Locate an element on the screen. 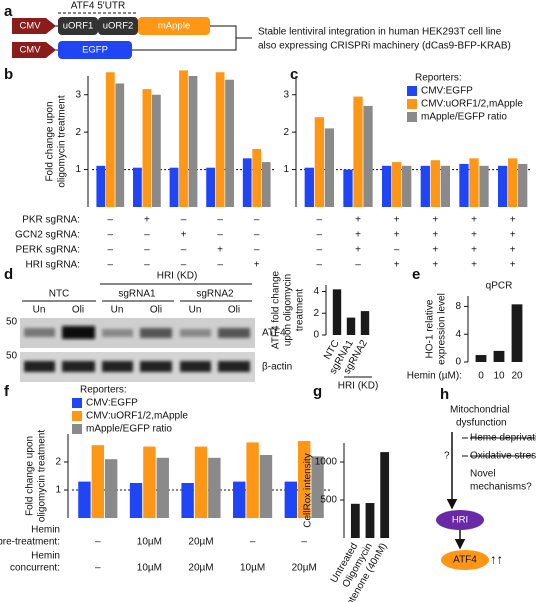 This screenshot has width=536, height=602. row-label: Hemin is located at coordinates (45, 530).